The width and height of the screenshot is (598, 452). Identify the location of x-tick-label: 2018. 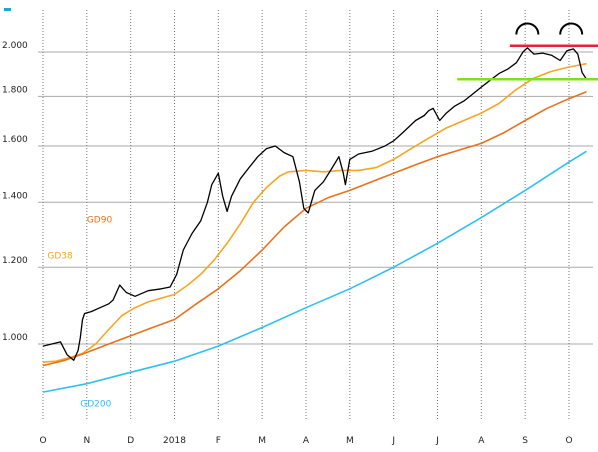
(174, 441).